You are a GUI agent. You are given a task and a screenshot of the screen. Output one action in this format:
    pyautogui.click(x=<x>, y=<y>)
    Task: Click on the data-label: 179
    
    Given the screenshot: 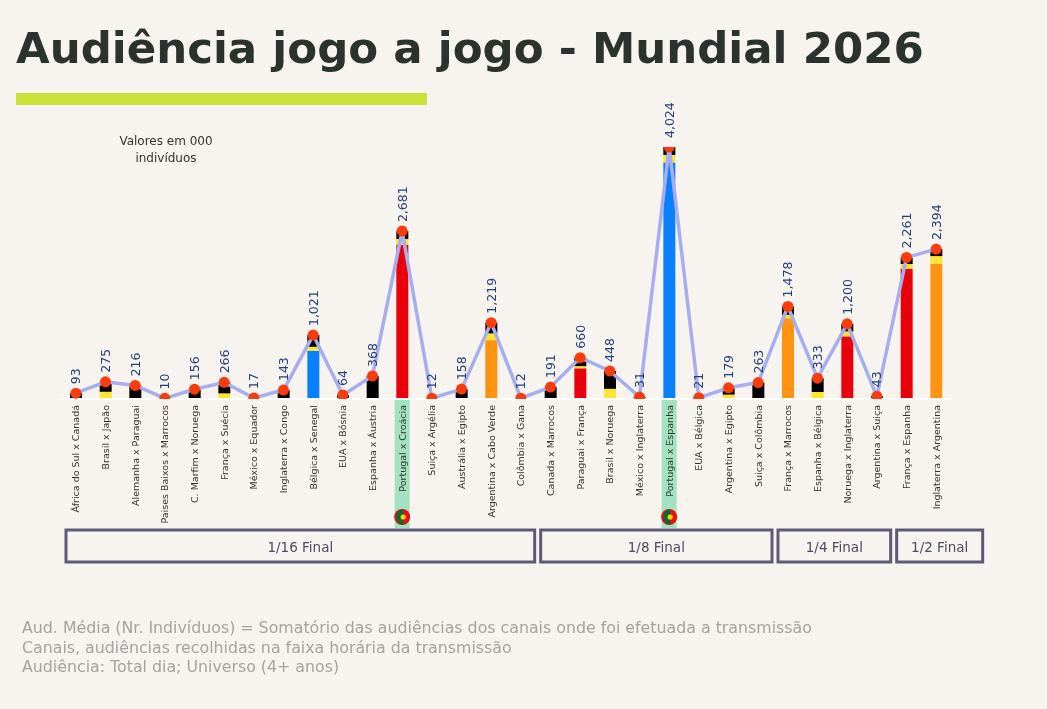 What is the action you would take?
    pyautogui.click(x=728, y=366)
    